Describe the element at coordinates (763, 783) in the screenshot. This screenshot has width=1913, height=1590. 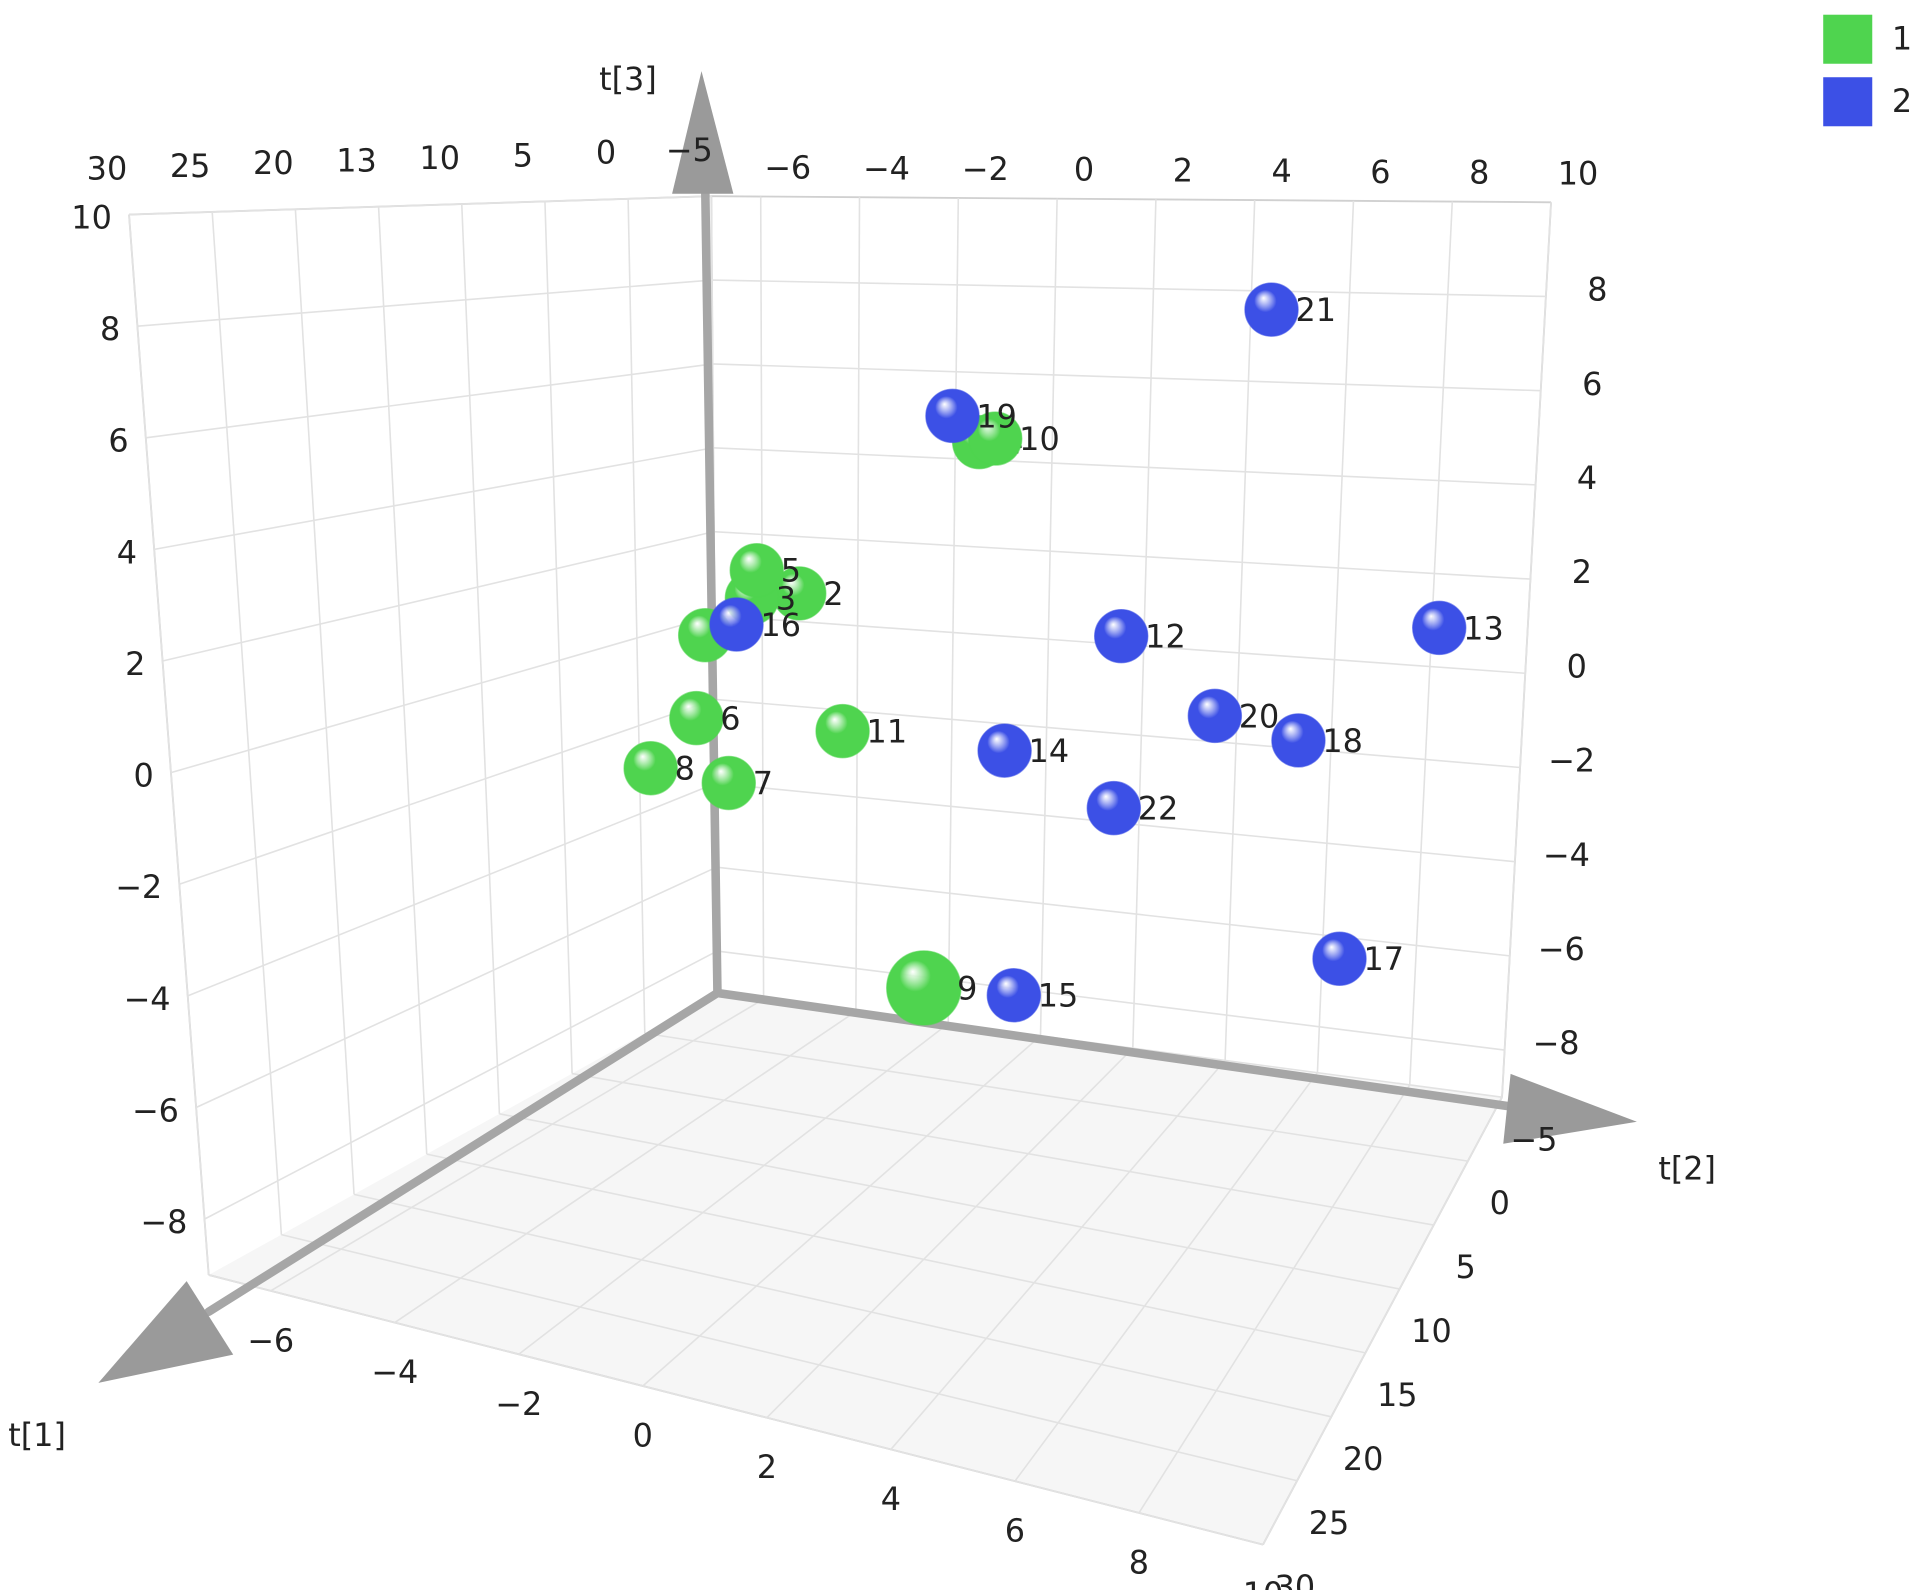
I see `point-label: 7` at that location.